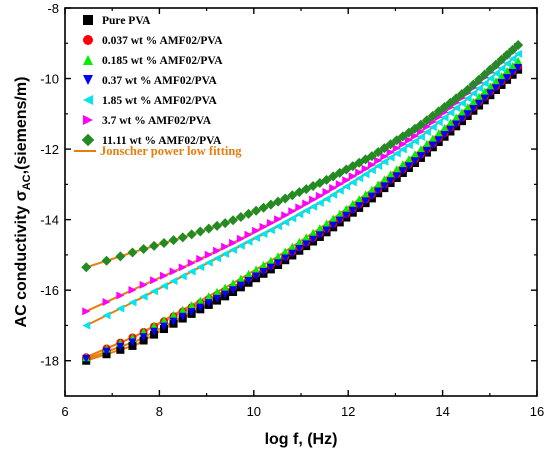  Describe the element at coordinates (162, 41) in the screenshot. I see `legend-label-2: 0.037 wt % AMF02/PVA` at that location.